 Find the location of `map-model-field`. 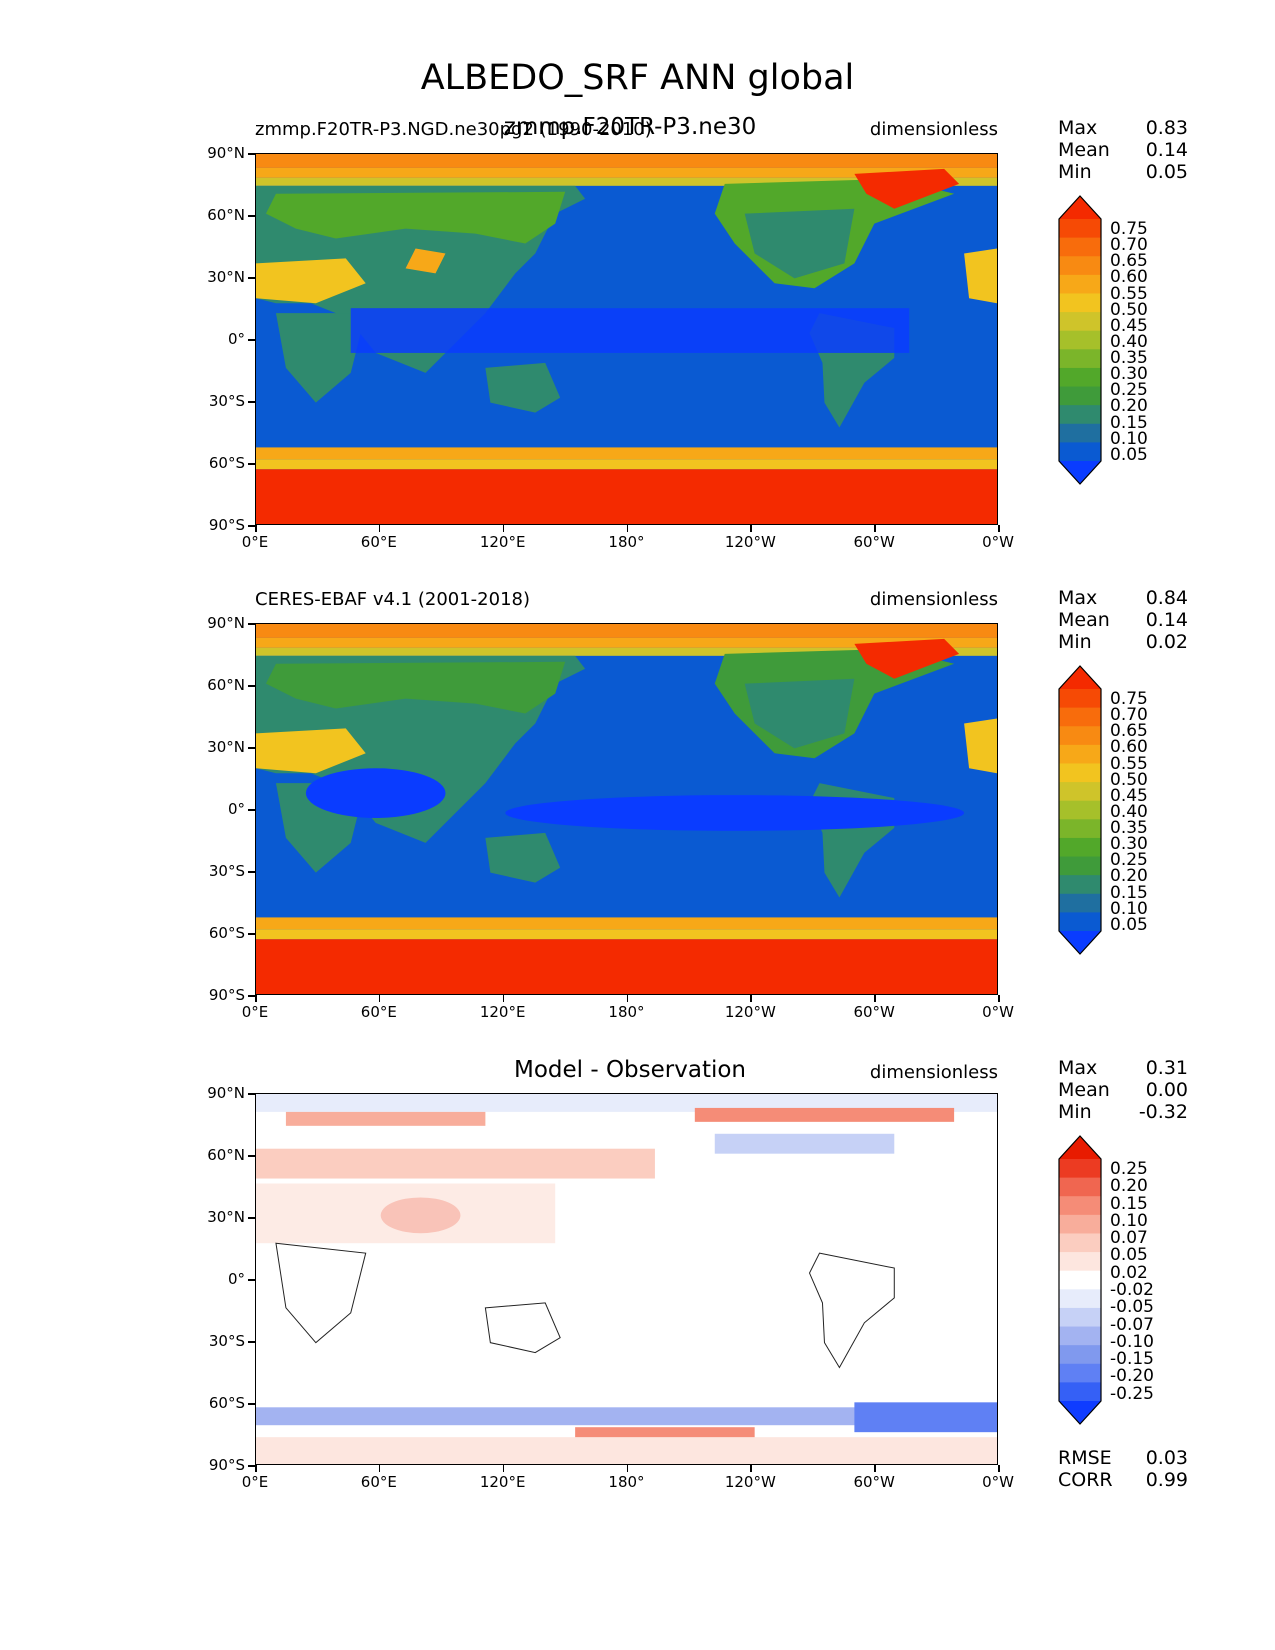

map-model-field is located at coordinates (626, 339).